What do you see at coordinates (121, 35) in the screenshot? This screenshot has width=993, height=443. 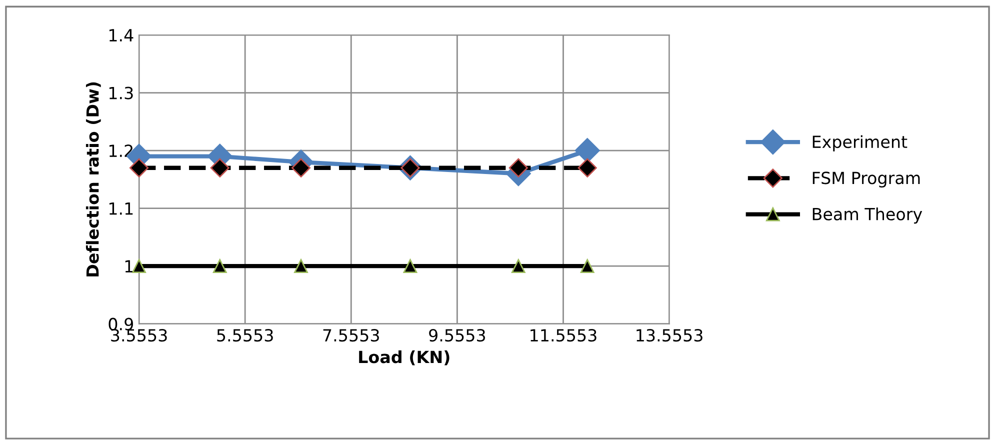 I see `y-tick-label: 1.4` at bounding box center [121, 35].